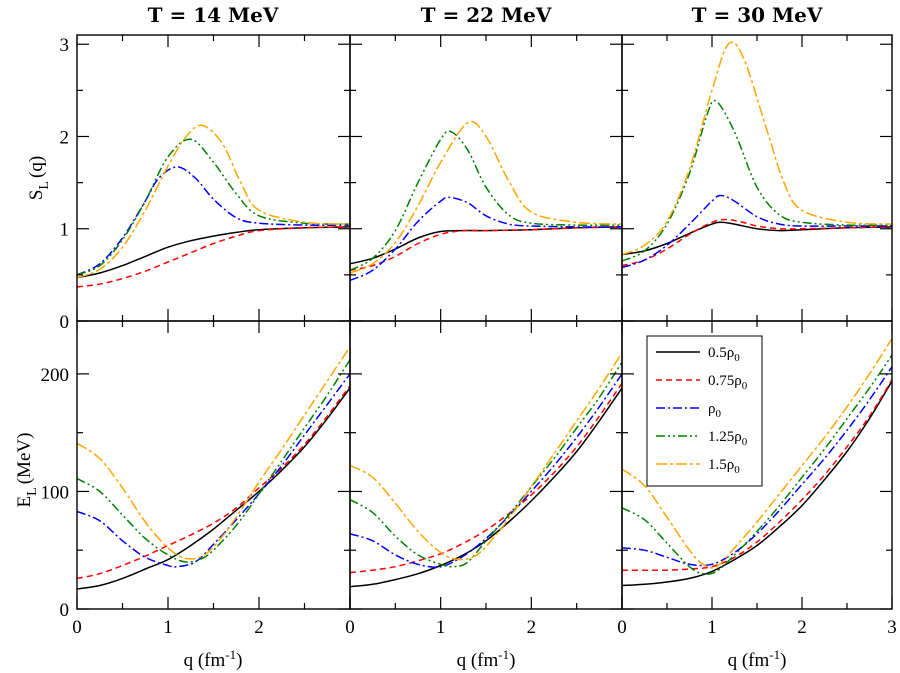 Image resolution: width=900 pixels, height=673 pixels. What do you see at coordinates (24, 459) in the screenshot?
I see `bottom-ylabel-tail: (MeV)` at bounding box center [24, 459].